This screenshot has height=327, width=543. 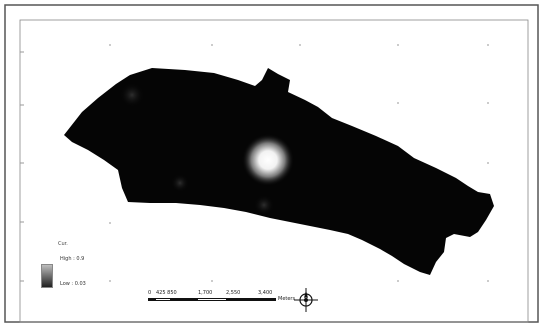 What do you see at coordinates (205, 293) in the screenshot?
I see `scale-label-2: 1,700` at bounding box center [205, 293].